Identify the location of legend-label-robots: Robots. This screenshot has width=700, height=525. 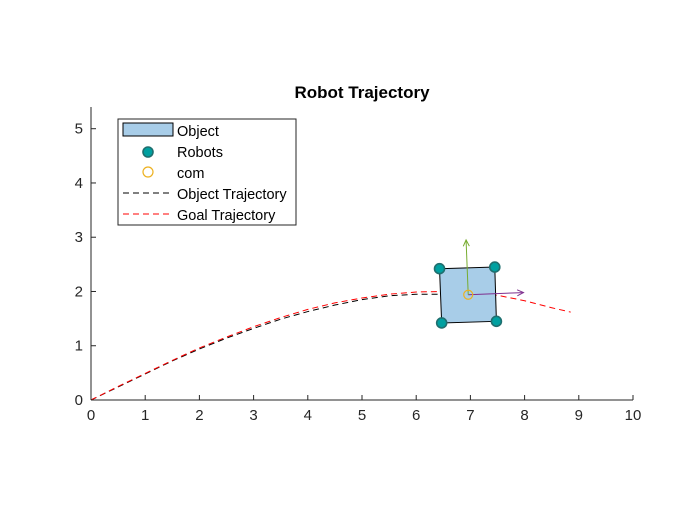
(200, 153).